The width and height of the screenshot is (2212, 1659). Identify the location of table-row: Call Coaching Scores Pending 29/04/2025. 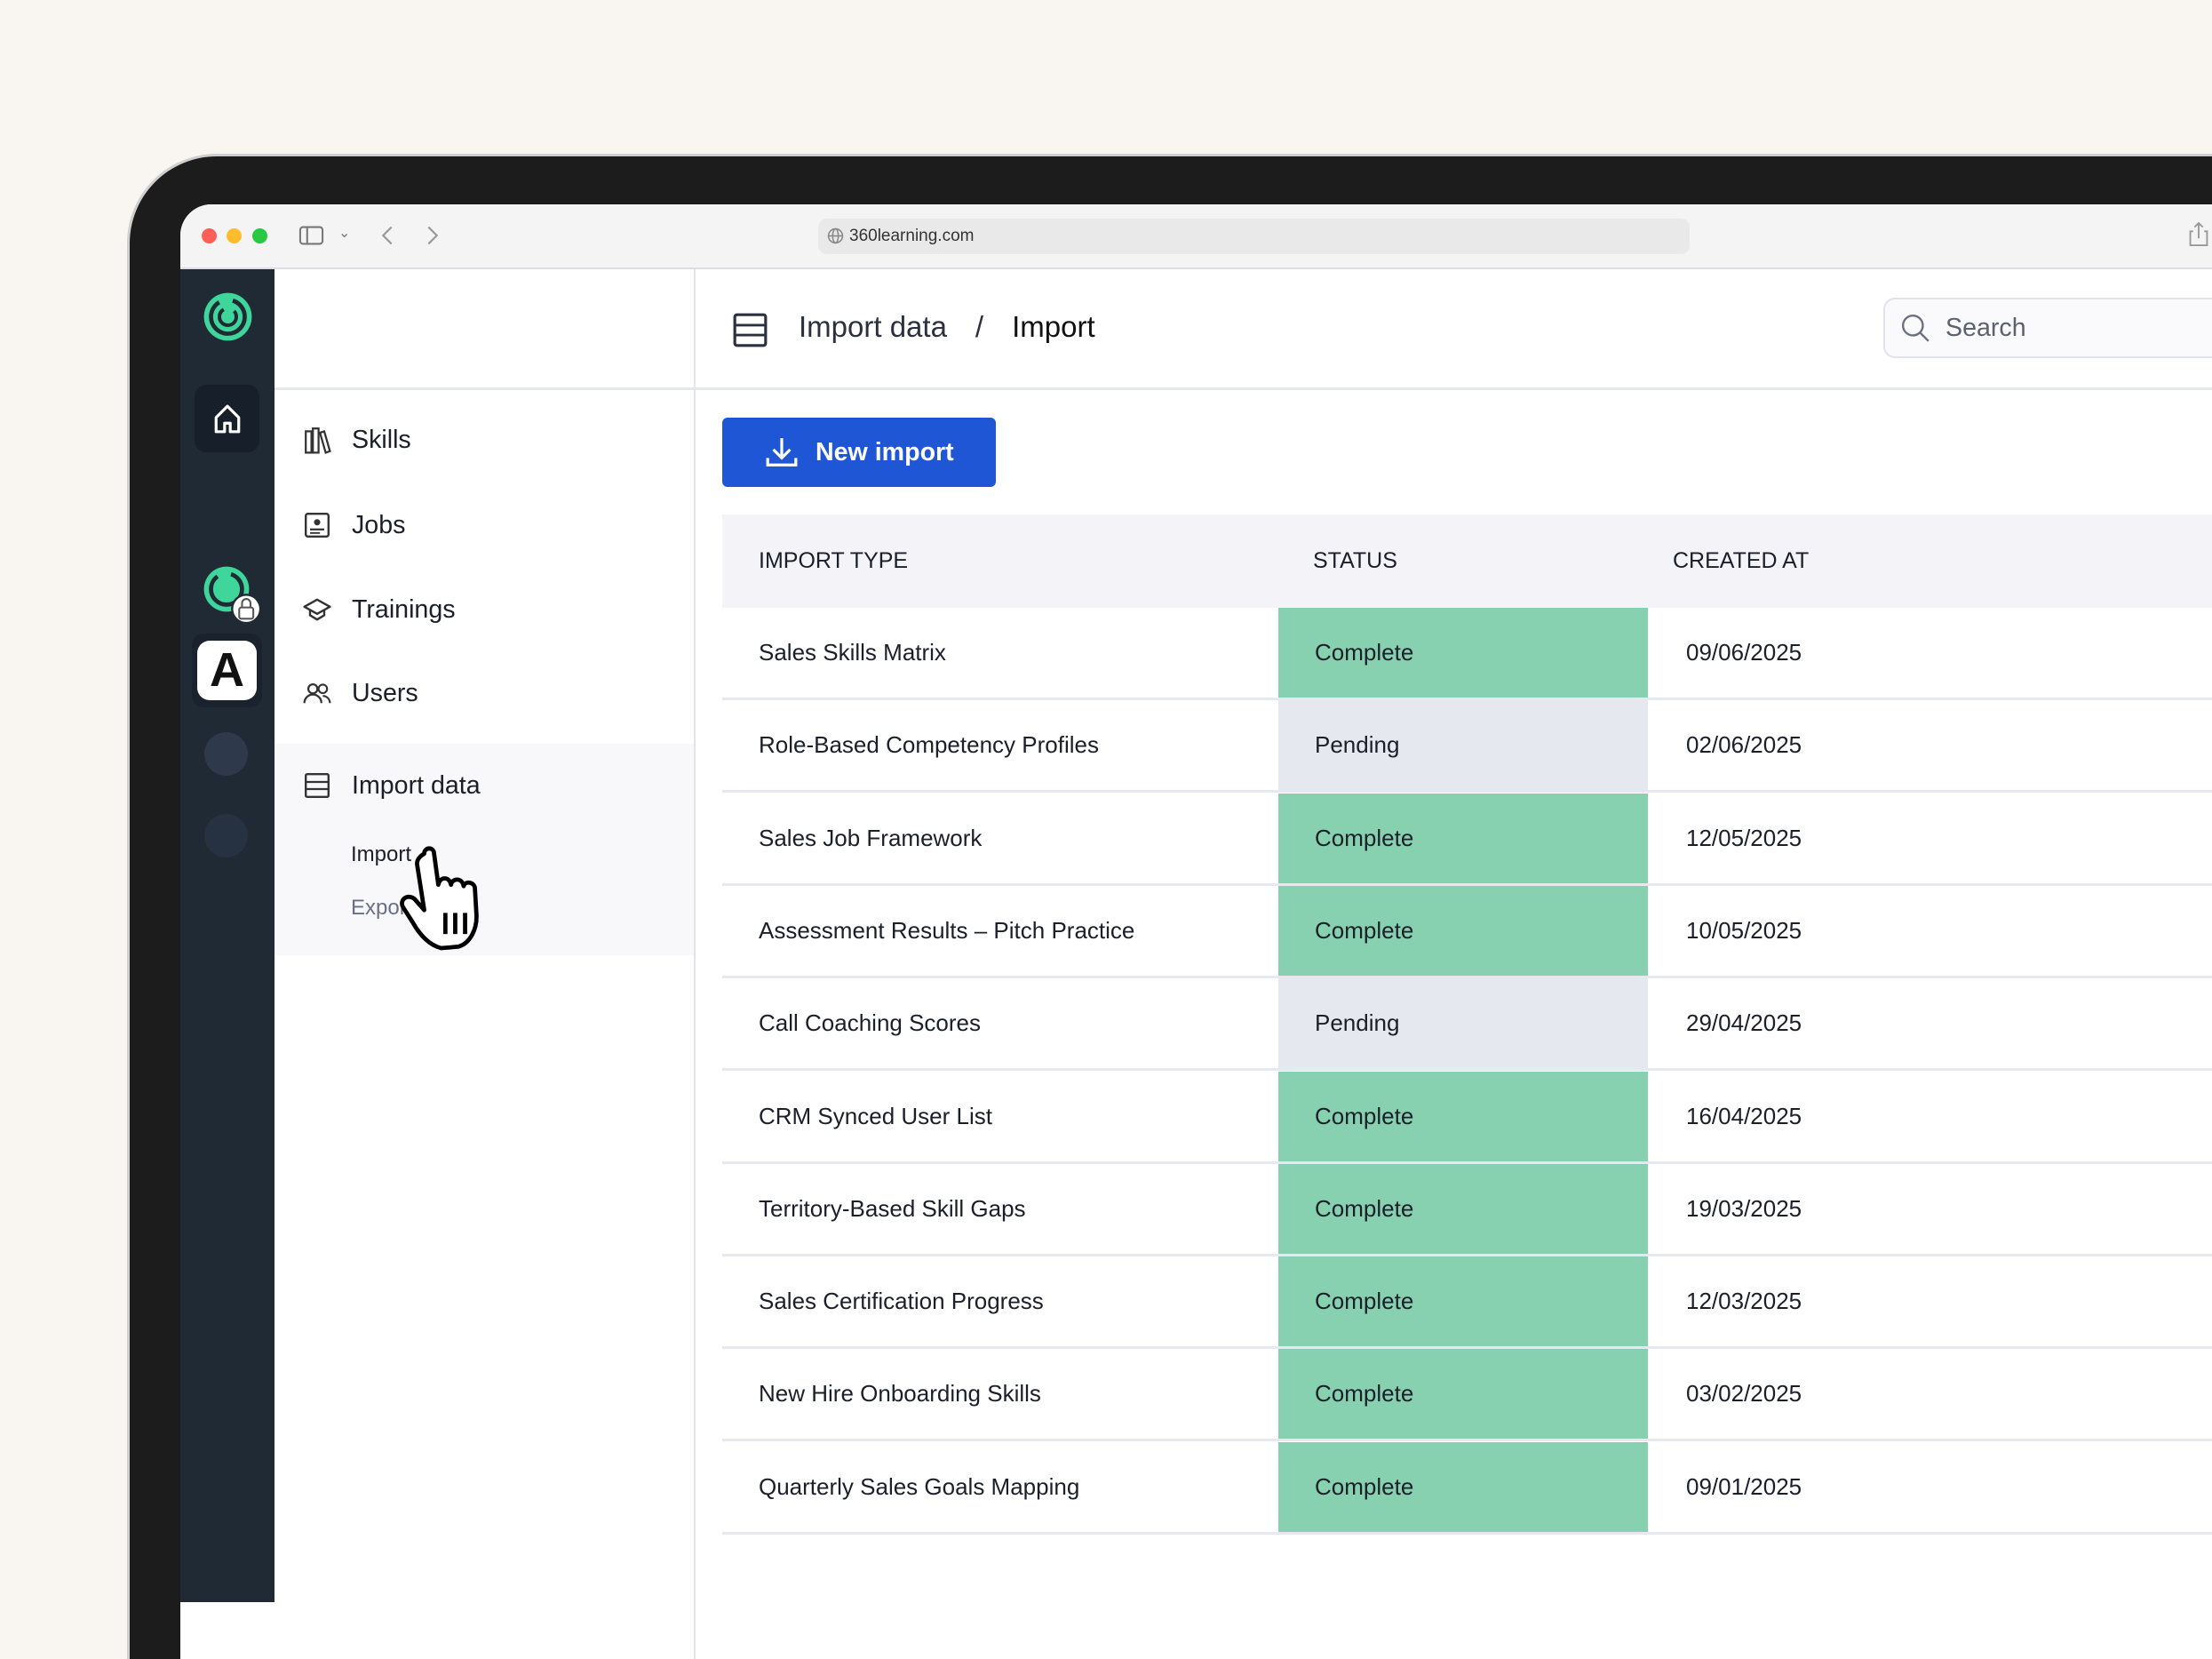
(1467, 1025).